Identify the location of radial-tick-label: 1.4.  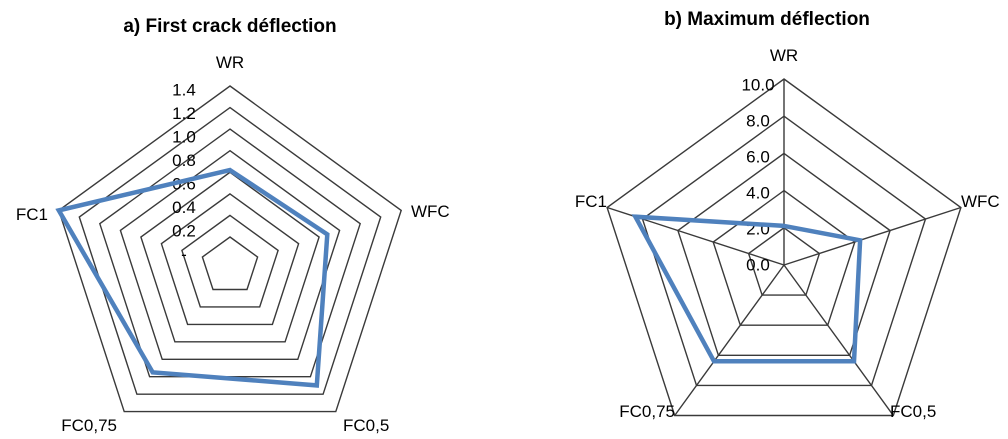
(184, 89).